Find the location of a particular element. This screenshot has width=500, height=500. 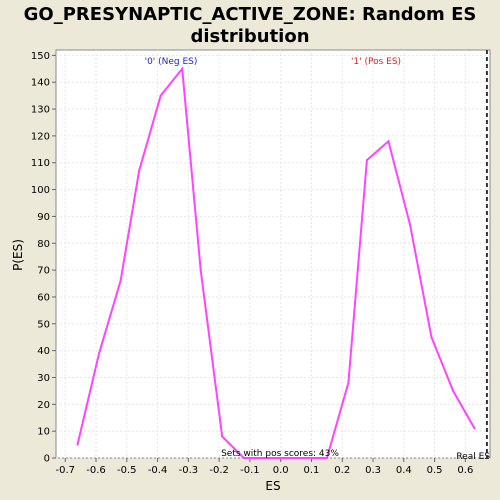

y-tick-label: 100 is located at coordinates (40, 190).